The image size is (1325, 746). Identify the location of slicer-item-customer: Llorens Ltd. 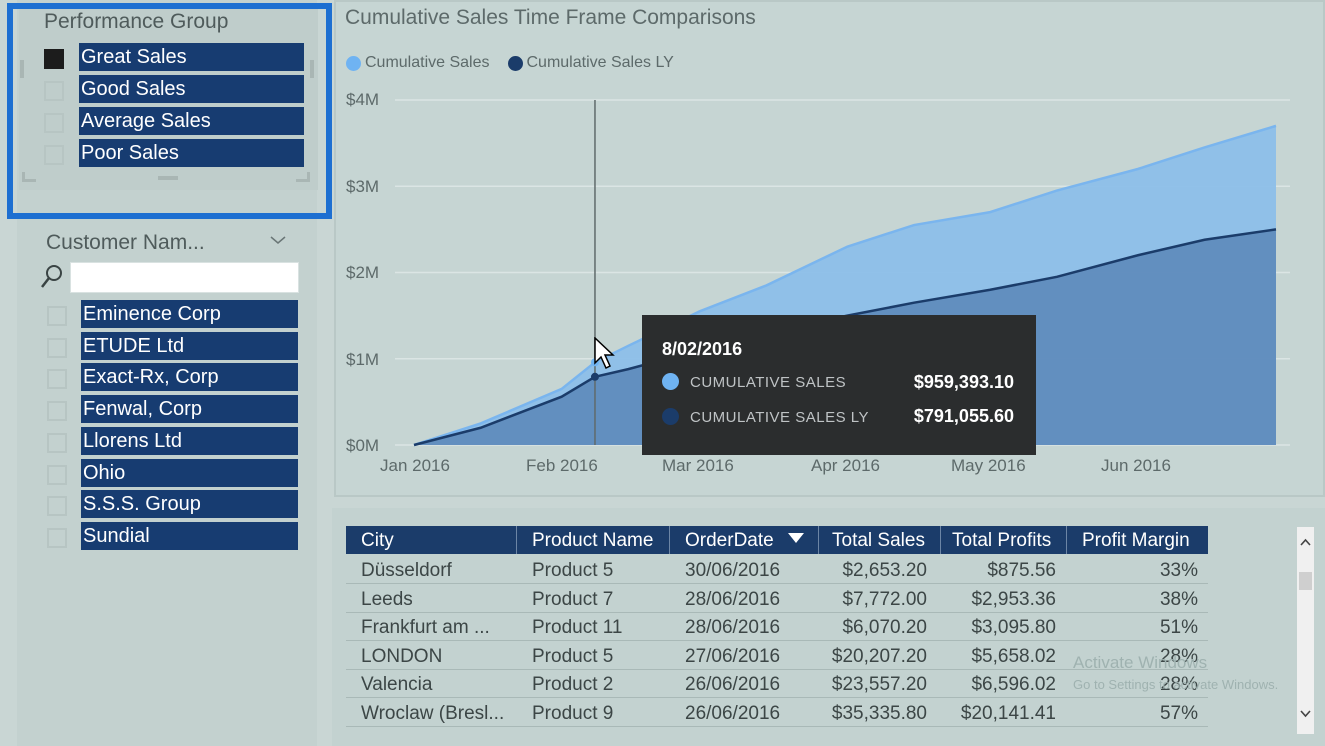
(189, 441).